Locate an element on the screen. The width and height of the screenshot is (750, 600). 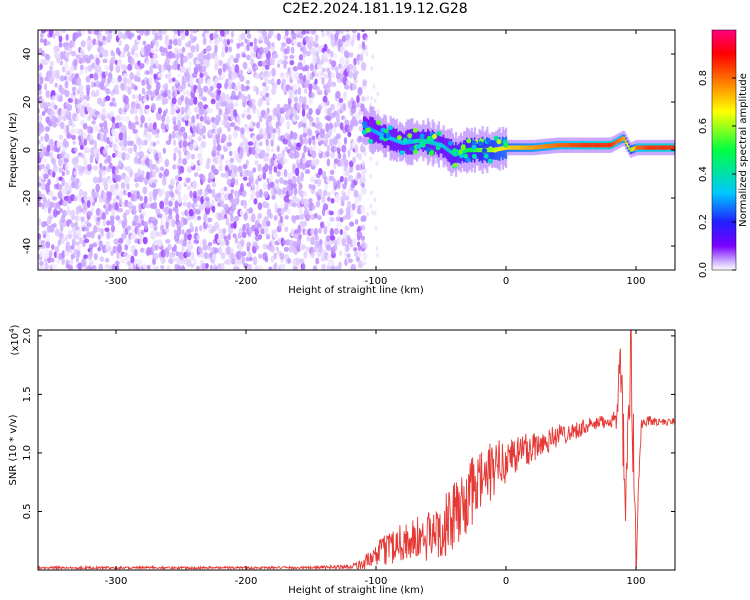
figure-title: C2E2.2024.181.19.12.G28 is located at coordinates (375, 9).